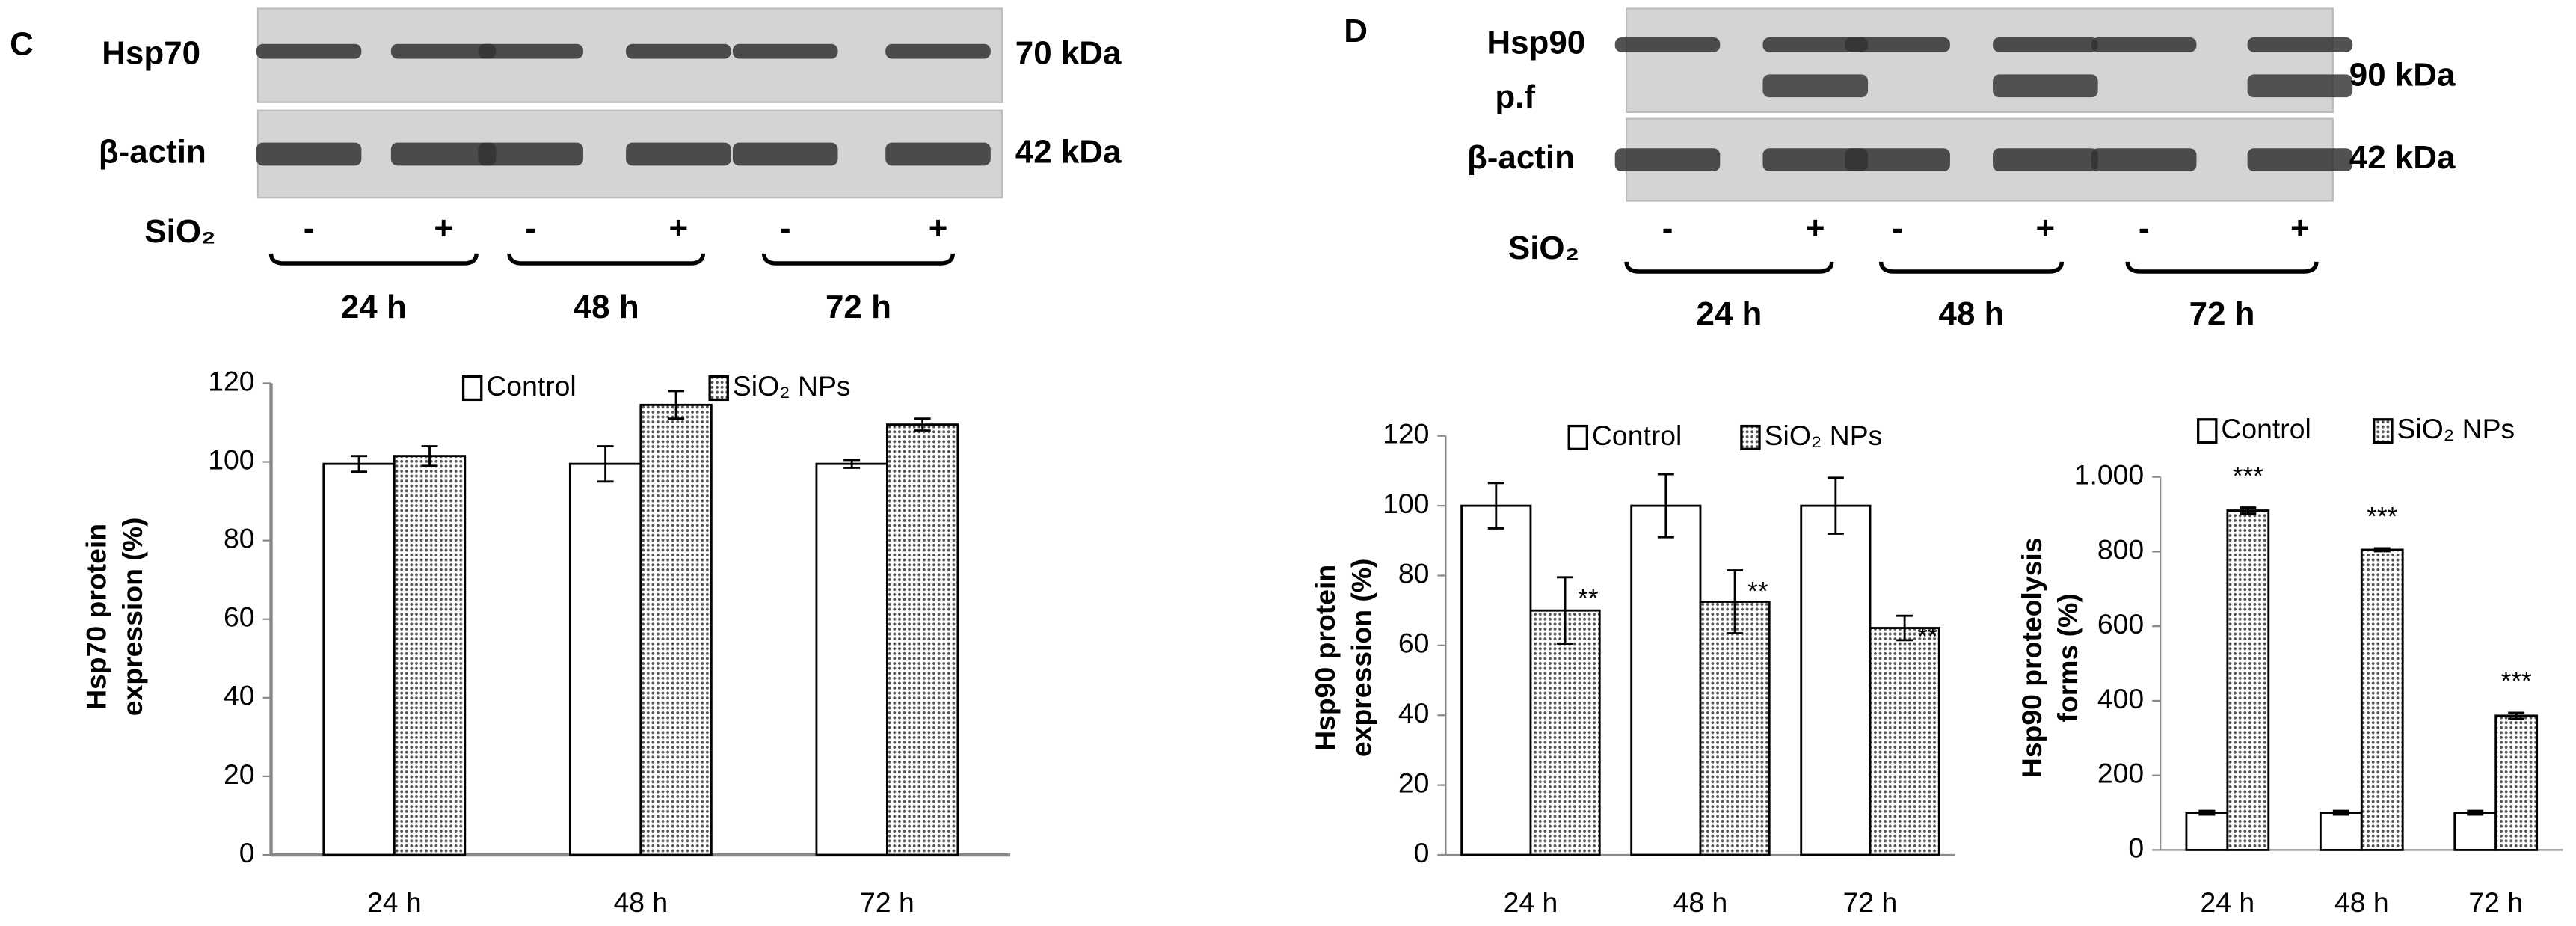 This screenshot has height=926, width=2576. I want to click on panel-label: C, so click(22, 44).